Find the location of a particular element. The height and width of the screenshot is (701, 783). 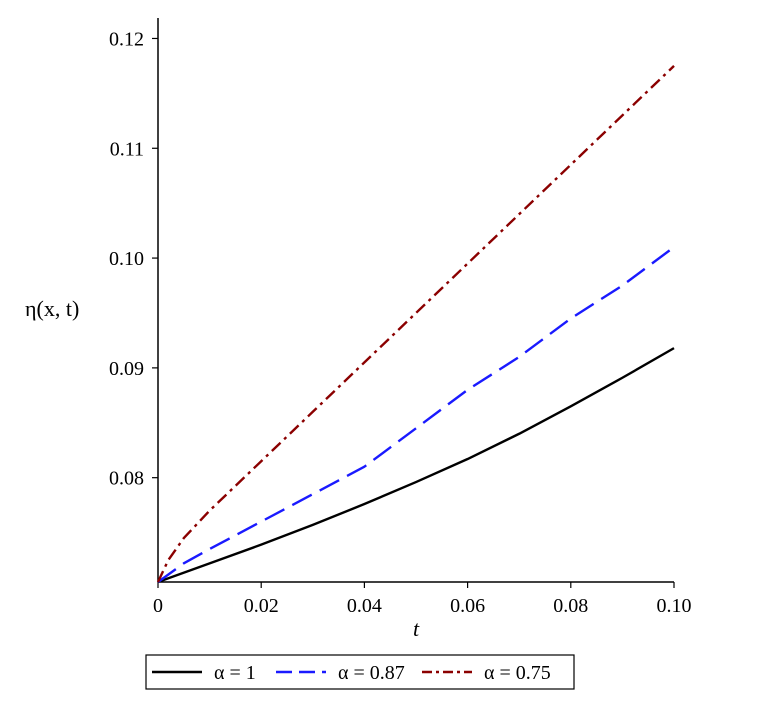

x-tick-label: 0 is located at coordinates (158, 606).